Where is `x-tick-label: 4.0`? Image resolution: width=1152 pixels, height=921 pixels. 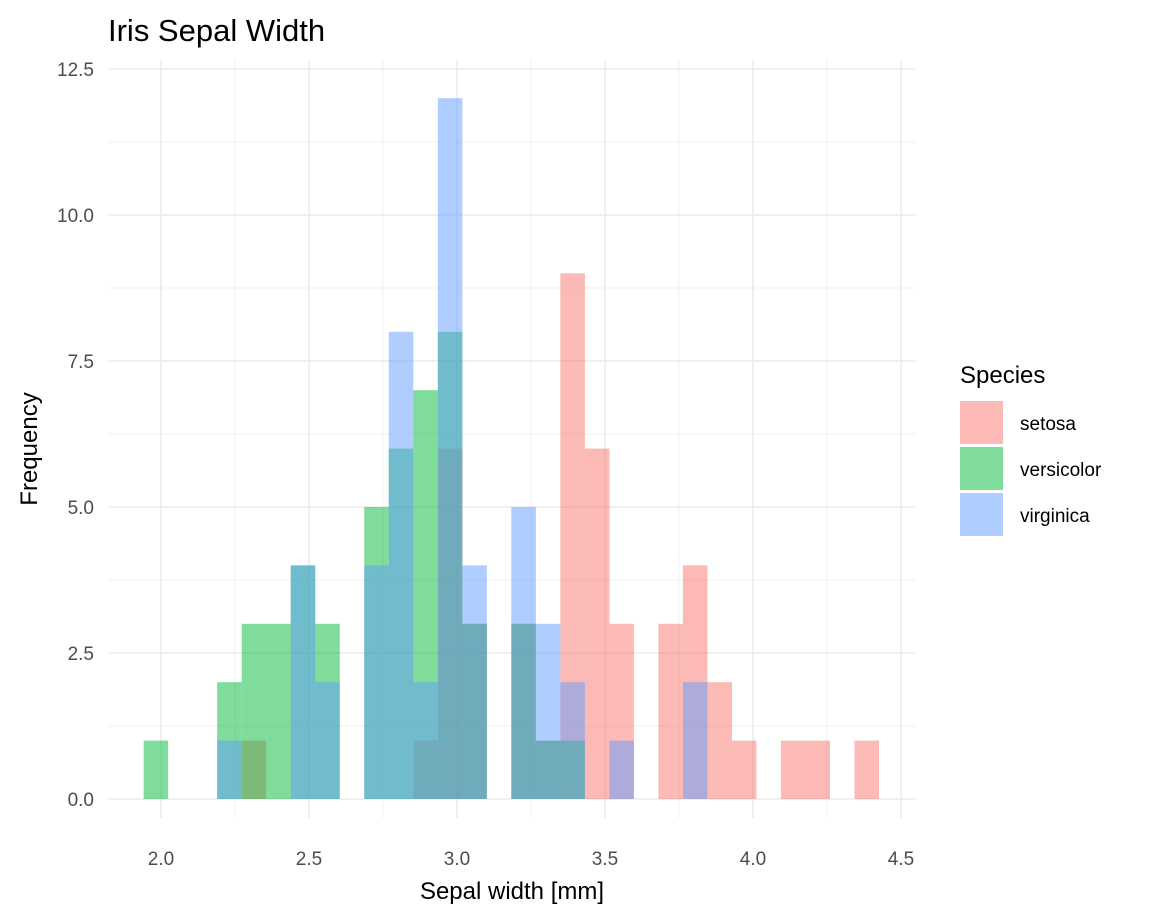 x-tick-label: 4.0 is located at coordinates (753, 859).